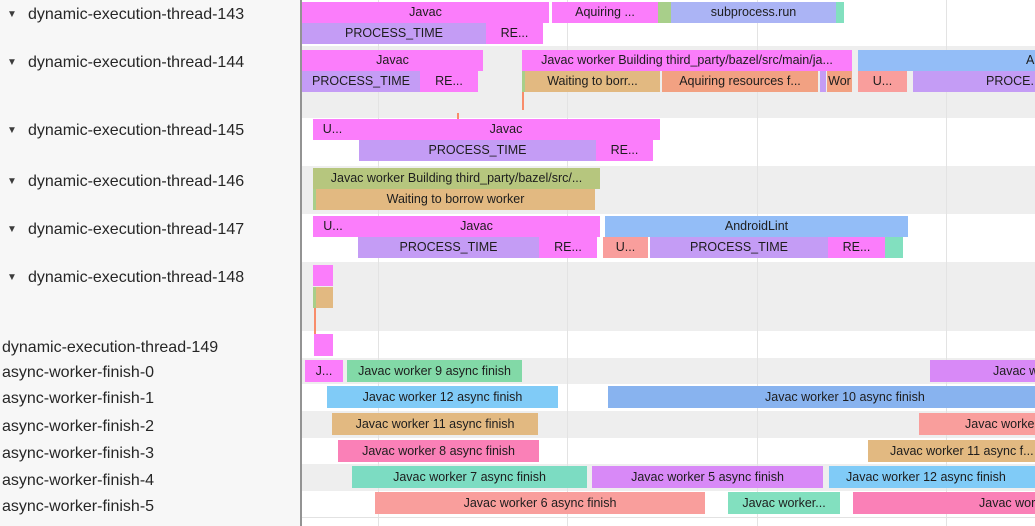 Image resolution: width=1035 pixels, height=526 pixels. Describe the element at coordinates (136, 62) in the screenshot. I see `track-name: dynamic-execution-thread-144` at that location.